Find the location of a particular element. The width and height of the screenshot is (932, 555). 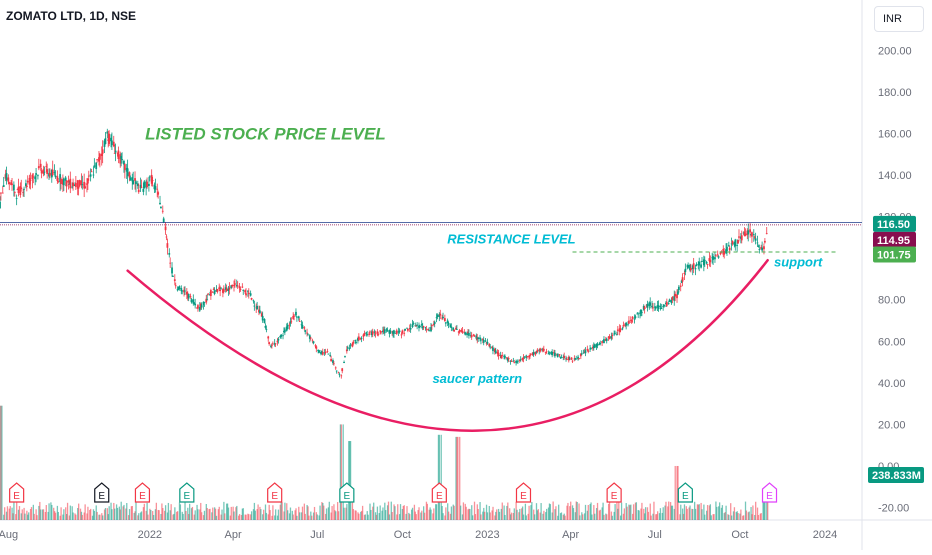

earnings-badge is located at coordinates (439, 492).